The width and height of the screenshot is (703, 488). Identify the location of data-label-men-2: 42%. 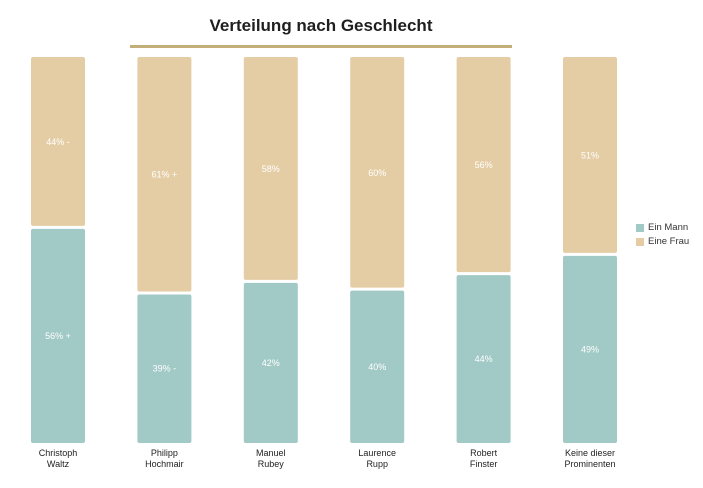
(271, 363).